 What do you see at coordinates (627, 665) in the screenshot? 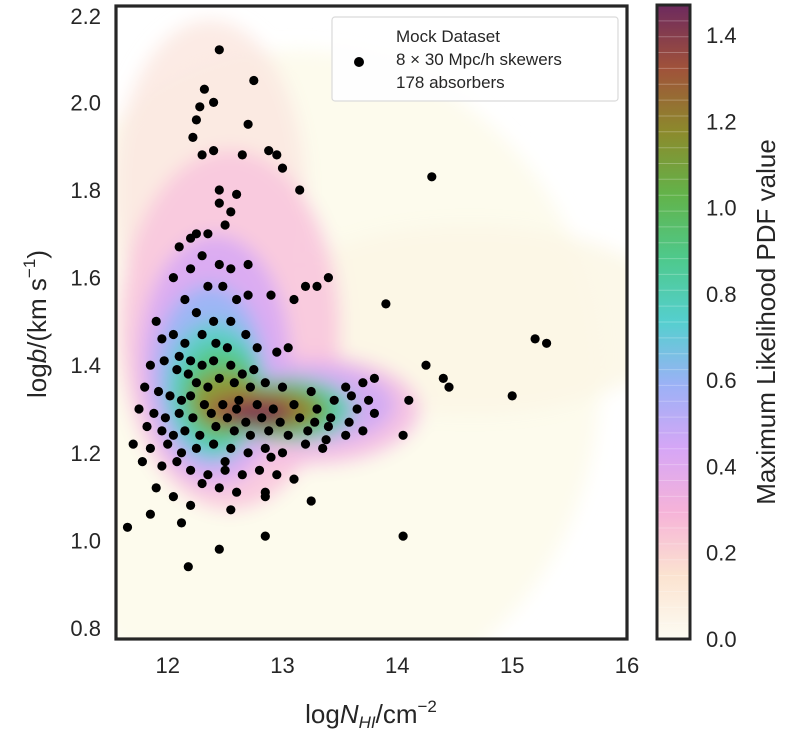
I see `x-tick-label: 16` at bounding box center [627, 665].